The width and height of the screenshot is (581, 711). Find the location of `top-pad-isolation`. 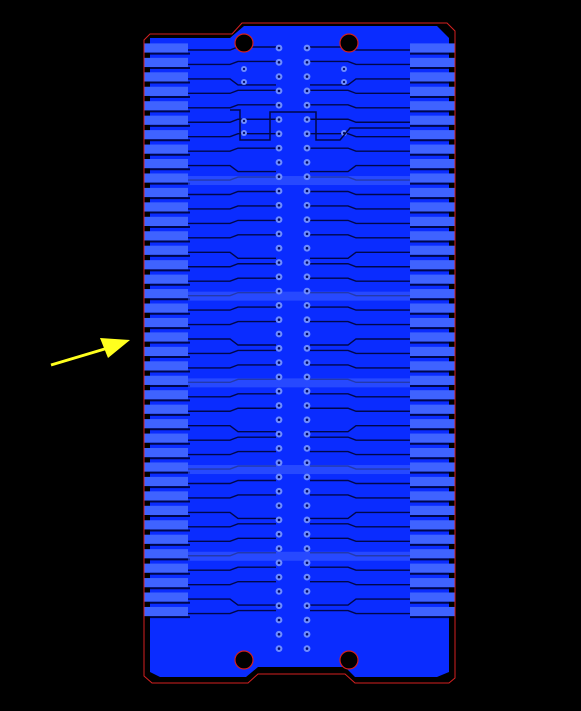

top-pad-isolation is located at coordinates (320, 125).